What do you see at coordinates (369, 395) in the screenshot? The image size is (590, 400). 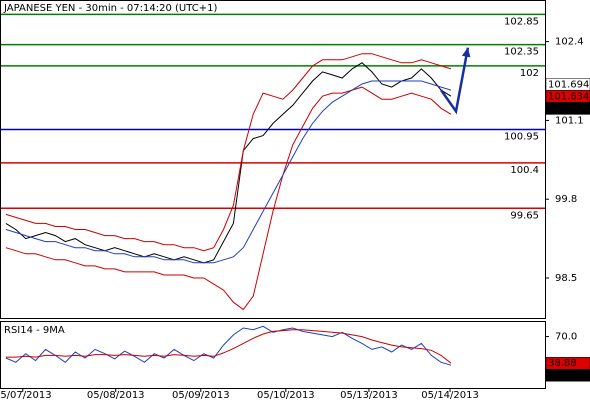 I see `x-tick-label: 05/13/2013` at bounding box center [369, 395].